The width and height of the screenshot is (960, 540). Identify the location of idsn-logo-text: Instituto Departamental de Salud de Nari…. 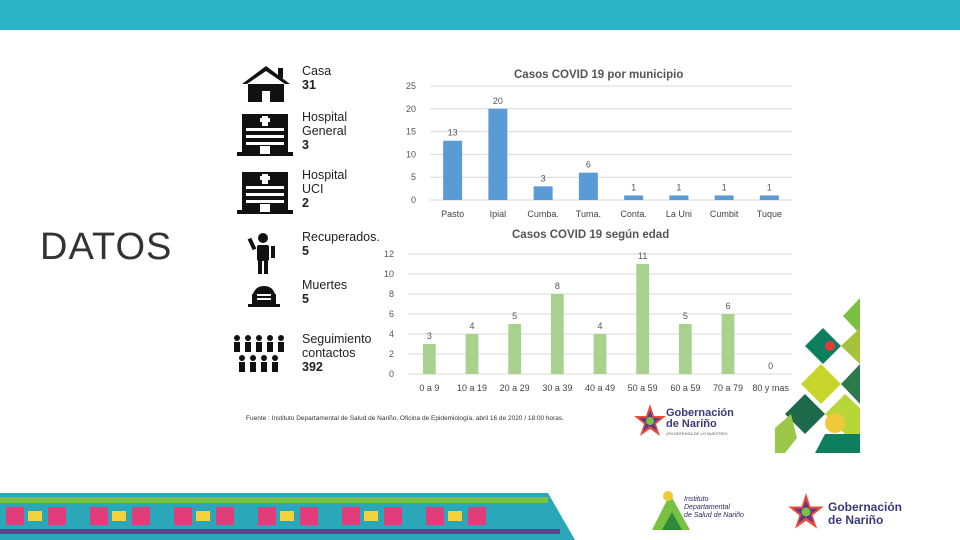
(714, 507).